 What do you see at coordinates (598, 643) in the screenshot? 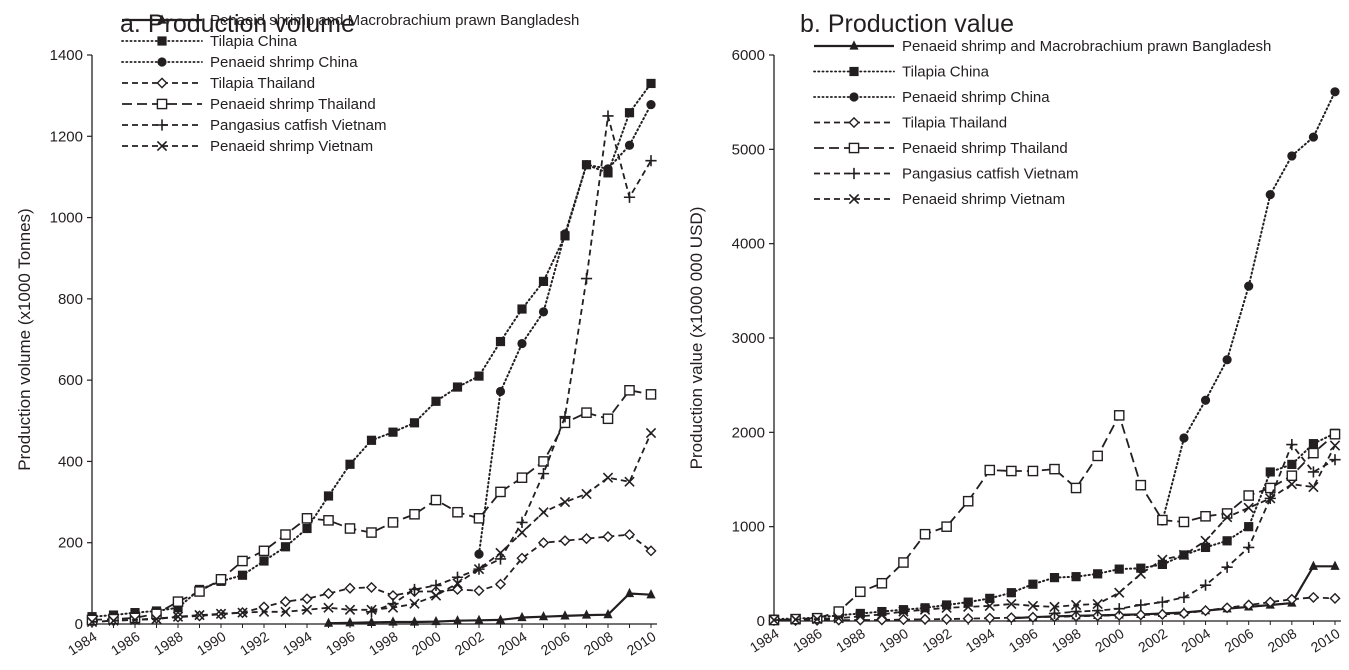
I see `x-tick-label: 2008` at bounding box center [598, 643].